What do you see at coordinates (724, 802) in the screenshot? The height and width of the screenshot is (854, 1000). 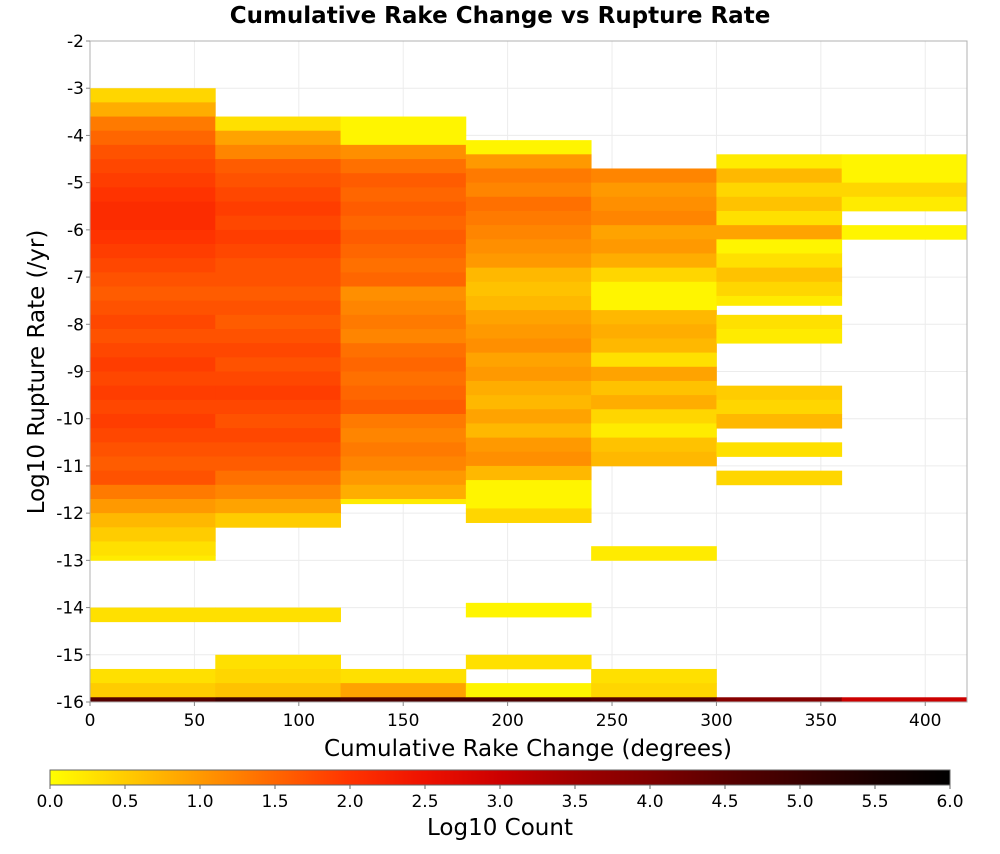 I see `colorbar-tick-label: 4.5` at bounding box center [724, 802].